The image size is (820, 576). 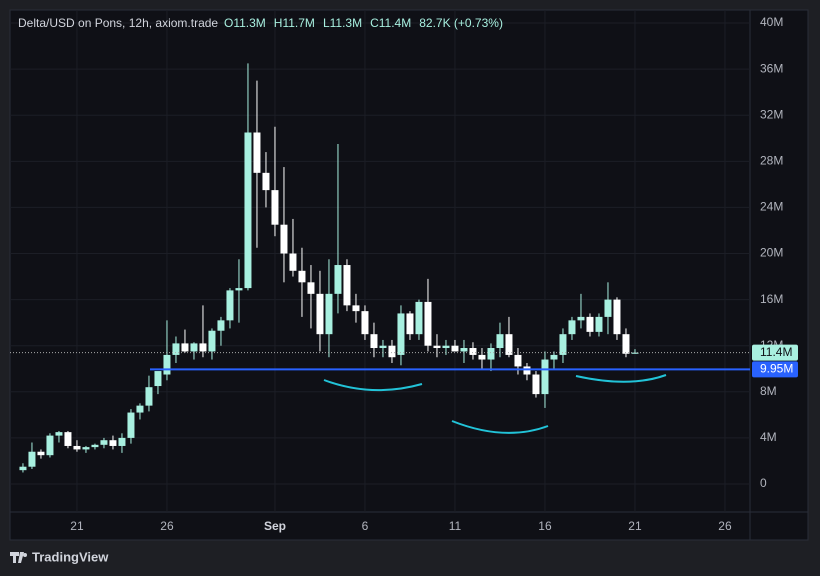 What do you see at coordinates (545, 526) in the screenshot?
I see `x-tick-label: 16` at bounding box center [545, 526].